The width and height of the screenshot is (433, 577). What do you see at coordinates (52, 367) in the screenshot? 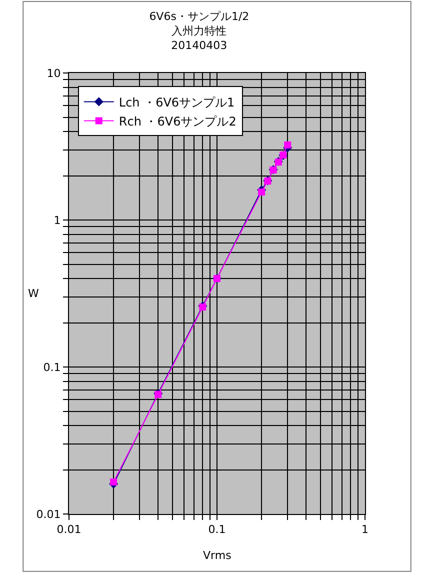
I see `y-tick-label: 0.1` at bounding box center [52, 367].